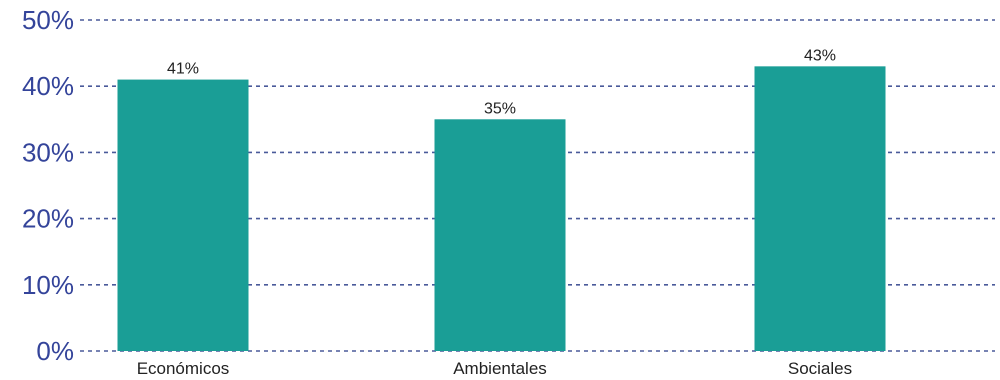 This screenshot has width=1000, height=380. I want to click on x-axis: Económicos Ambientales Sociales, so click(494, 368).